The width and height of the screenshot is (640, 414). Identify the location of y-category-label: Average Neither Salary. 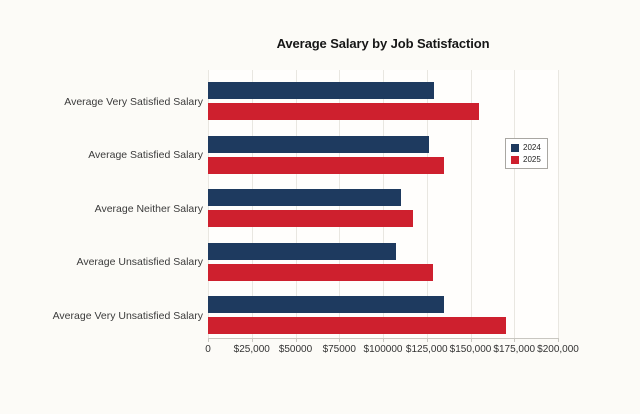
(148, 208).